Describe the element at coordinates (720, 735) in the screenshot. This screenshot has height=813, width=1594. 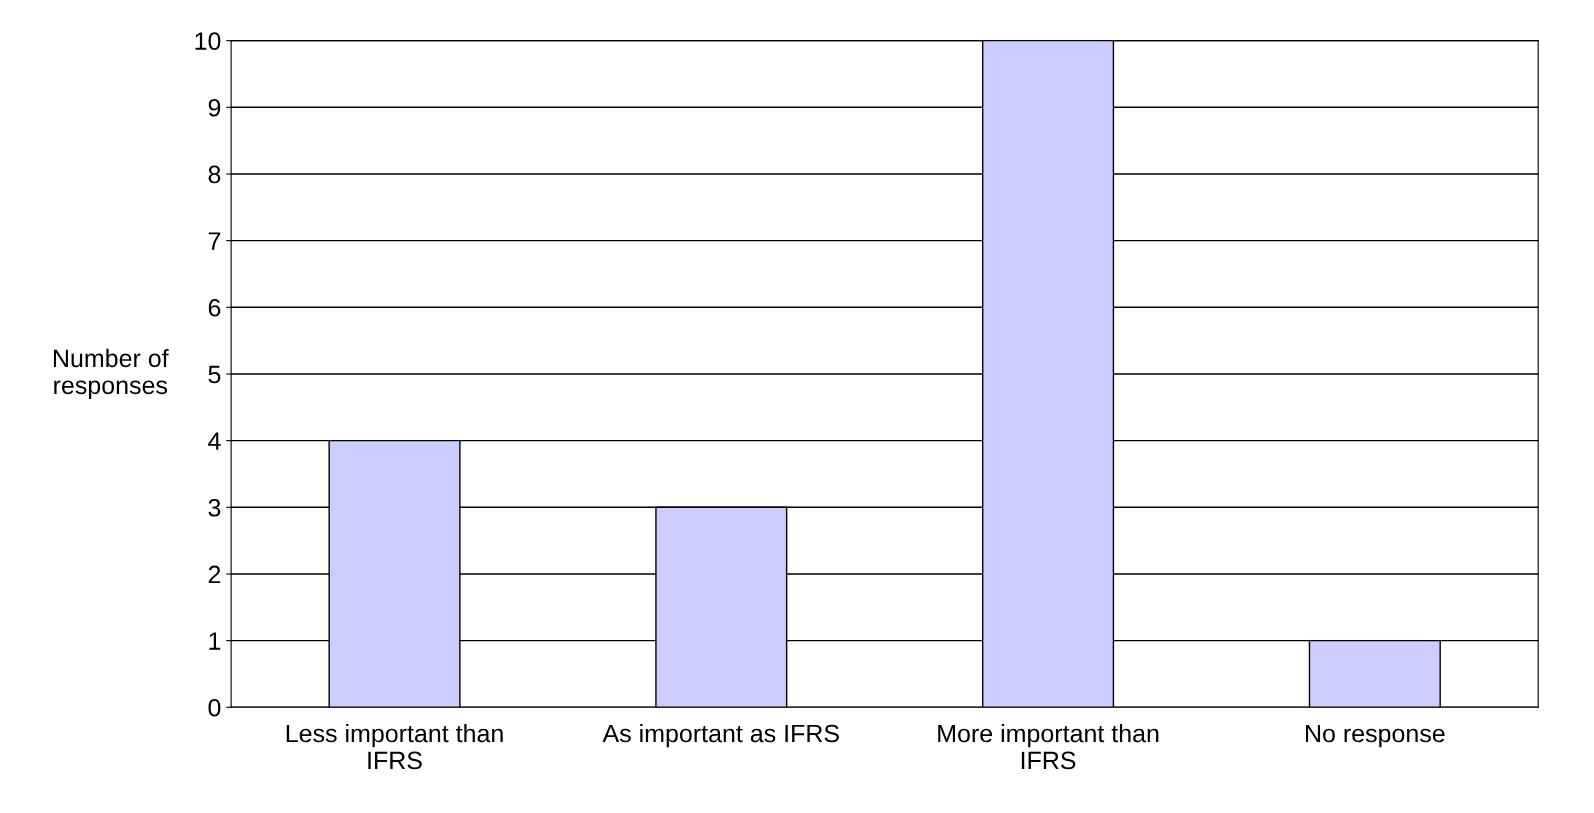
I see `x-tick-label: As important as IFRS` at that location.